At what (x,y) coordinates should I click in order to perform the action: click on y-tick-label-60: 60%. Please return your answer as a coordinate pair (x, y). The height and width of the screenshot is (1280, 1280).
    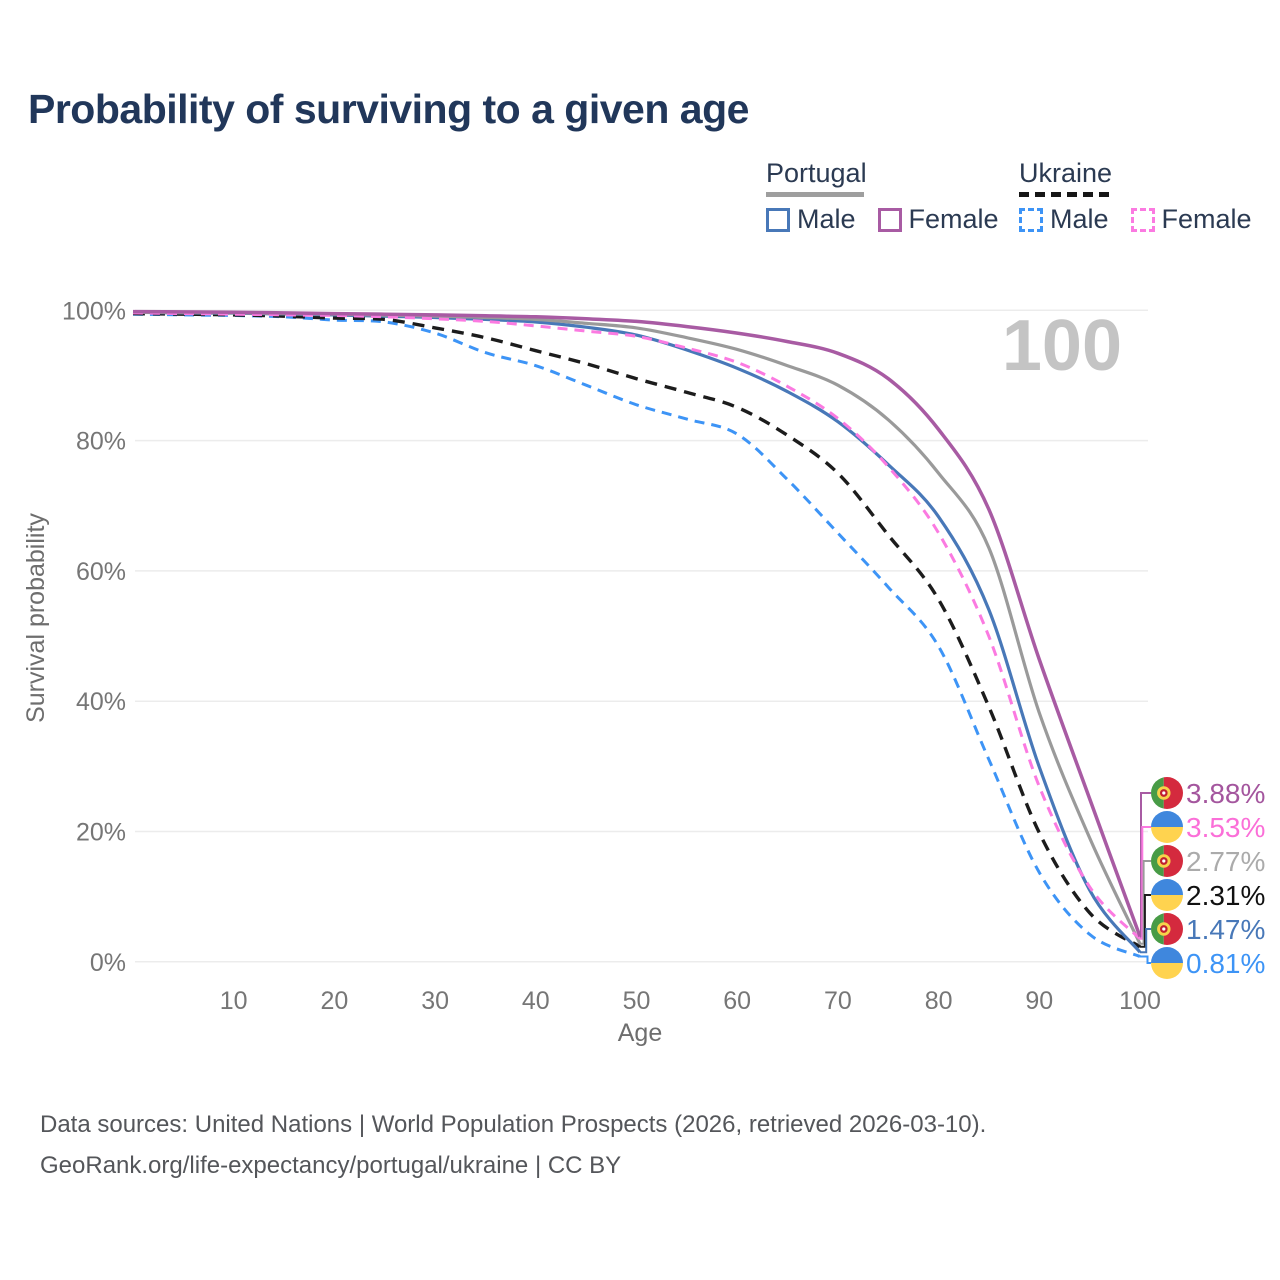
    Looking at the image, I should click on (101, 572).